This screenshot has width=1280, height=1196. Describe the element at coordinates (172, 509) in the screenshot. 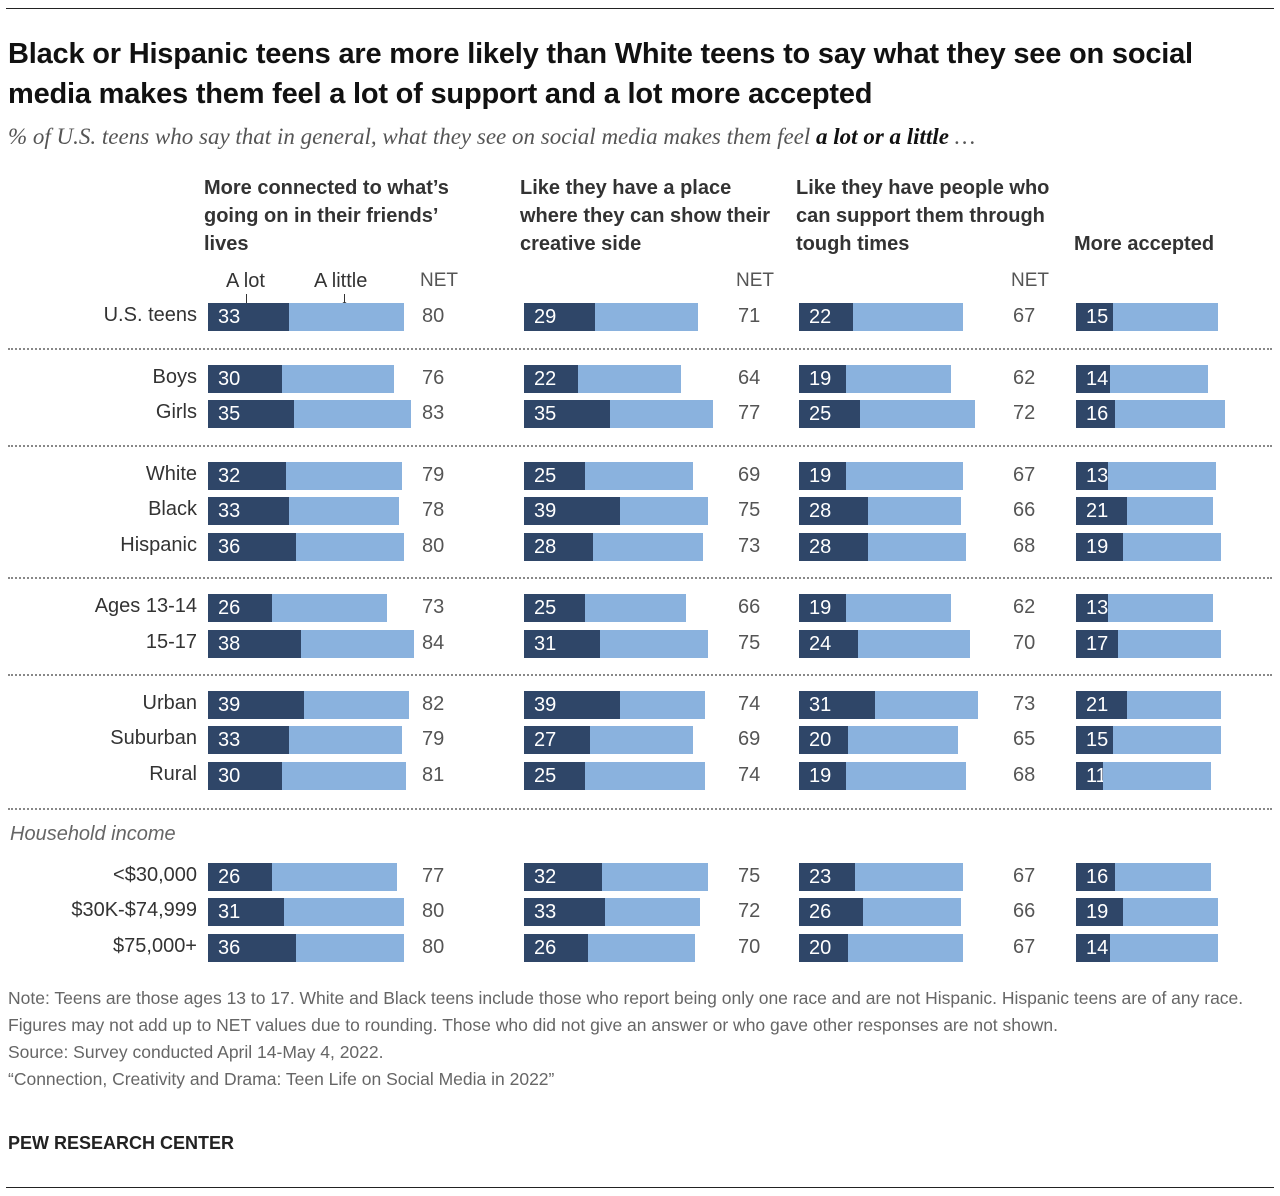

I see `row-label: Black` at that location.